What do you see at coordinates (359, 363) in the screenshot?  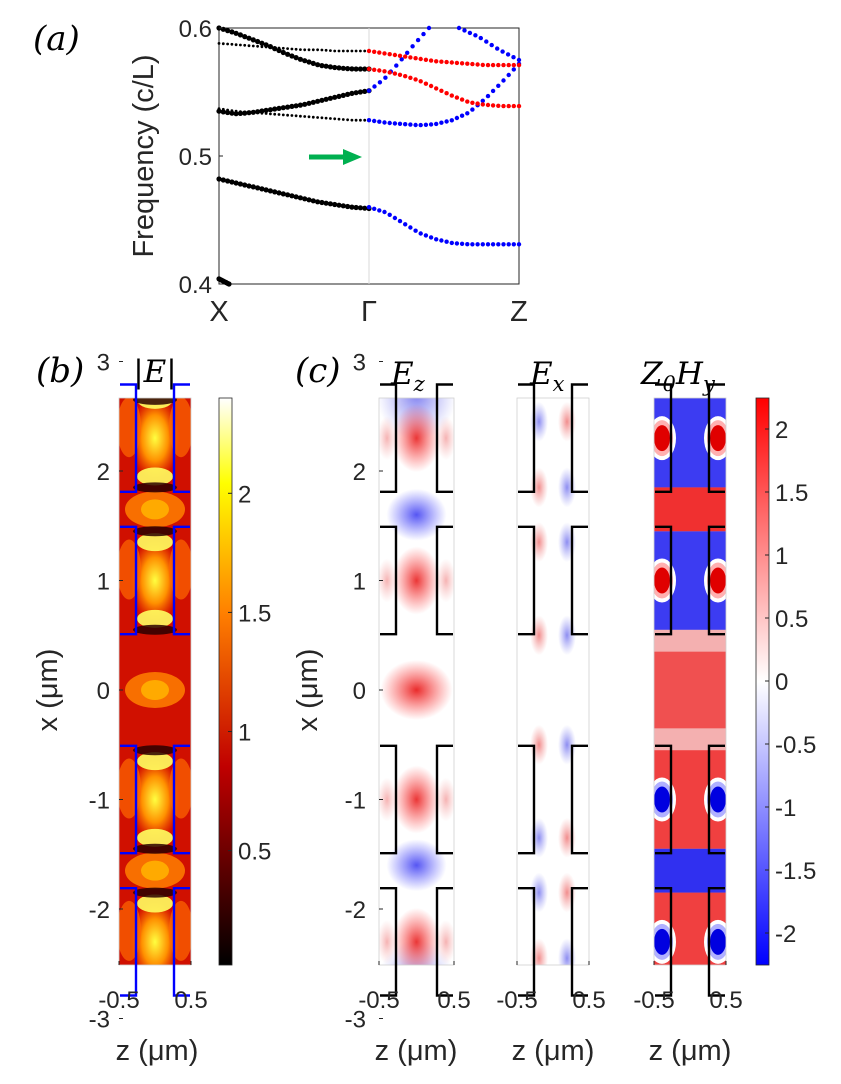 I see `ytick-label: 3` at bounding box center [359, 363].